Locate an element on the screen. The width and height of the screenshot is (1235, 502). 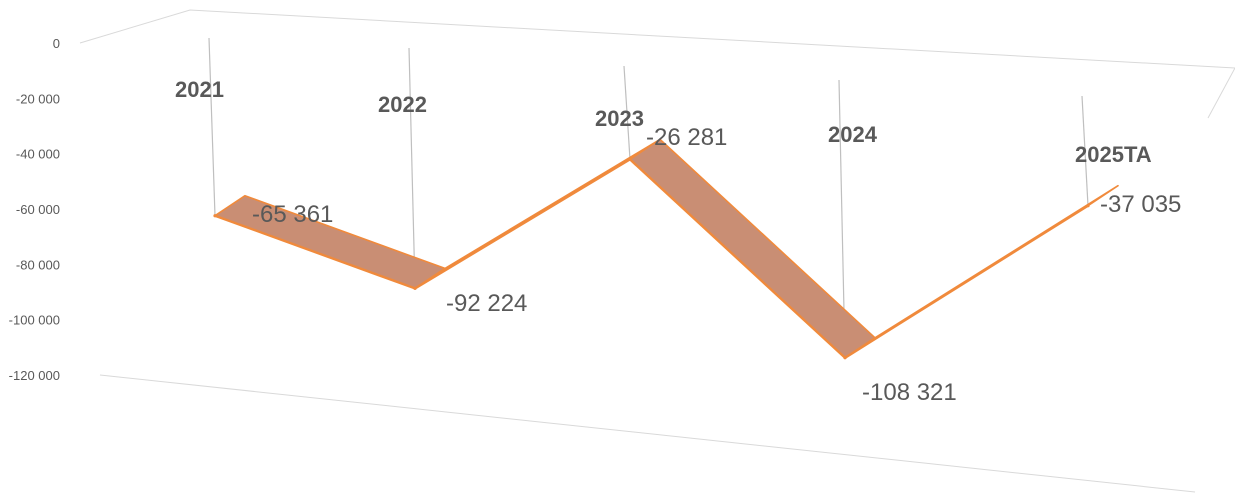
y-tick-label: 0 is located at coordinates (56, 43).